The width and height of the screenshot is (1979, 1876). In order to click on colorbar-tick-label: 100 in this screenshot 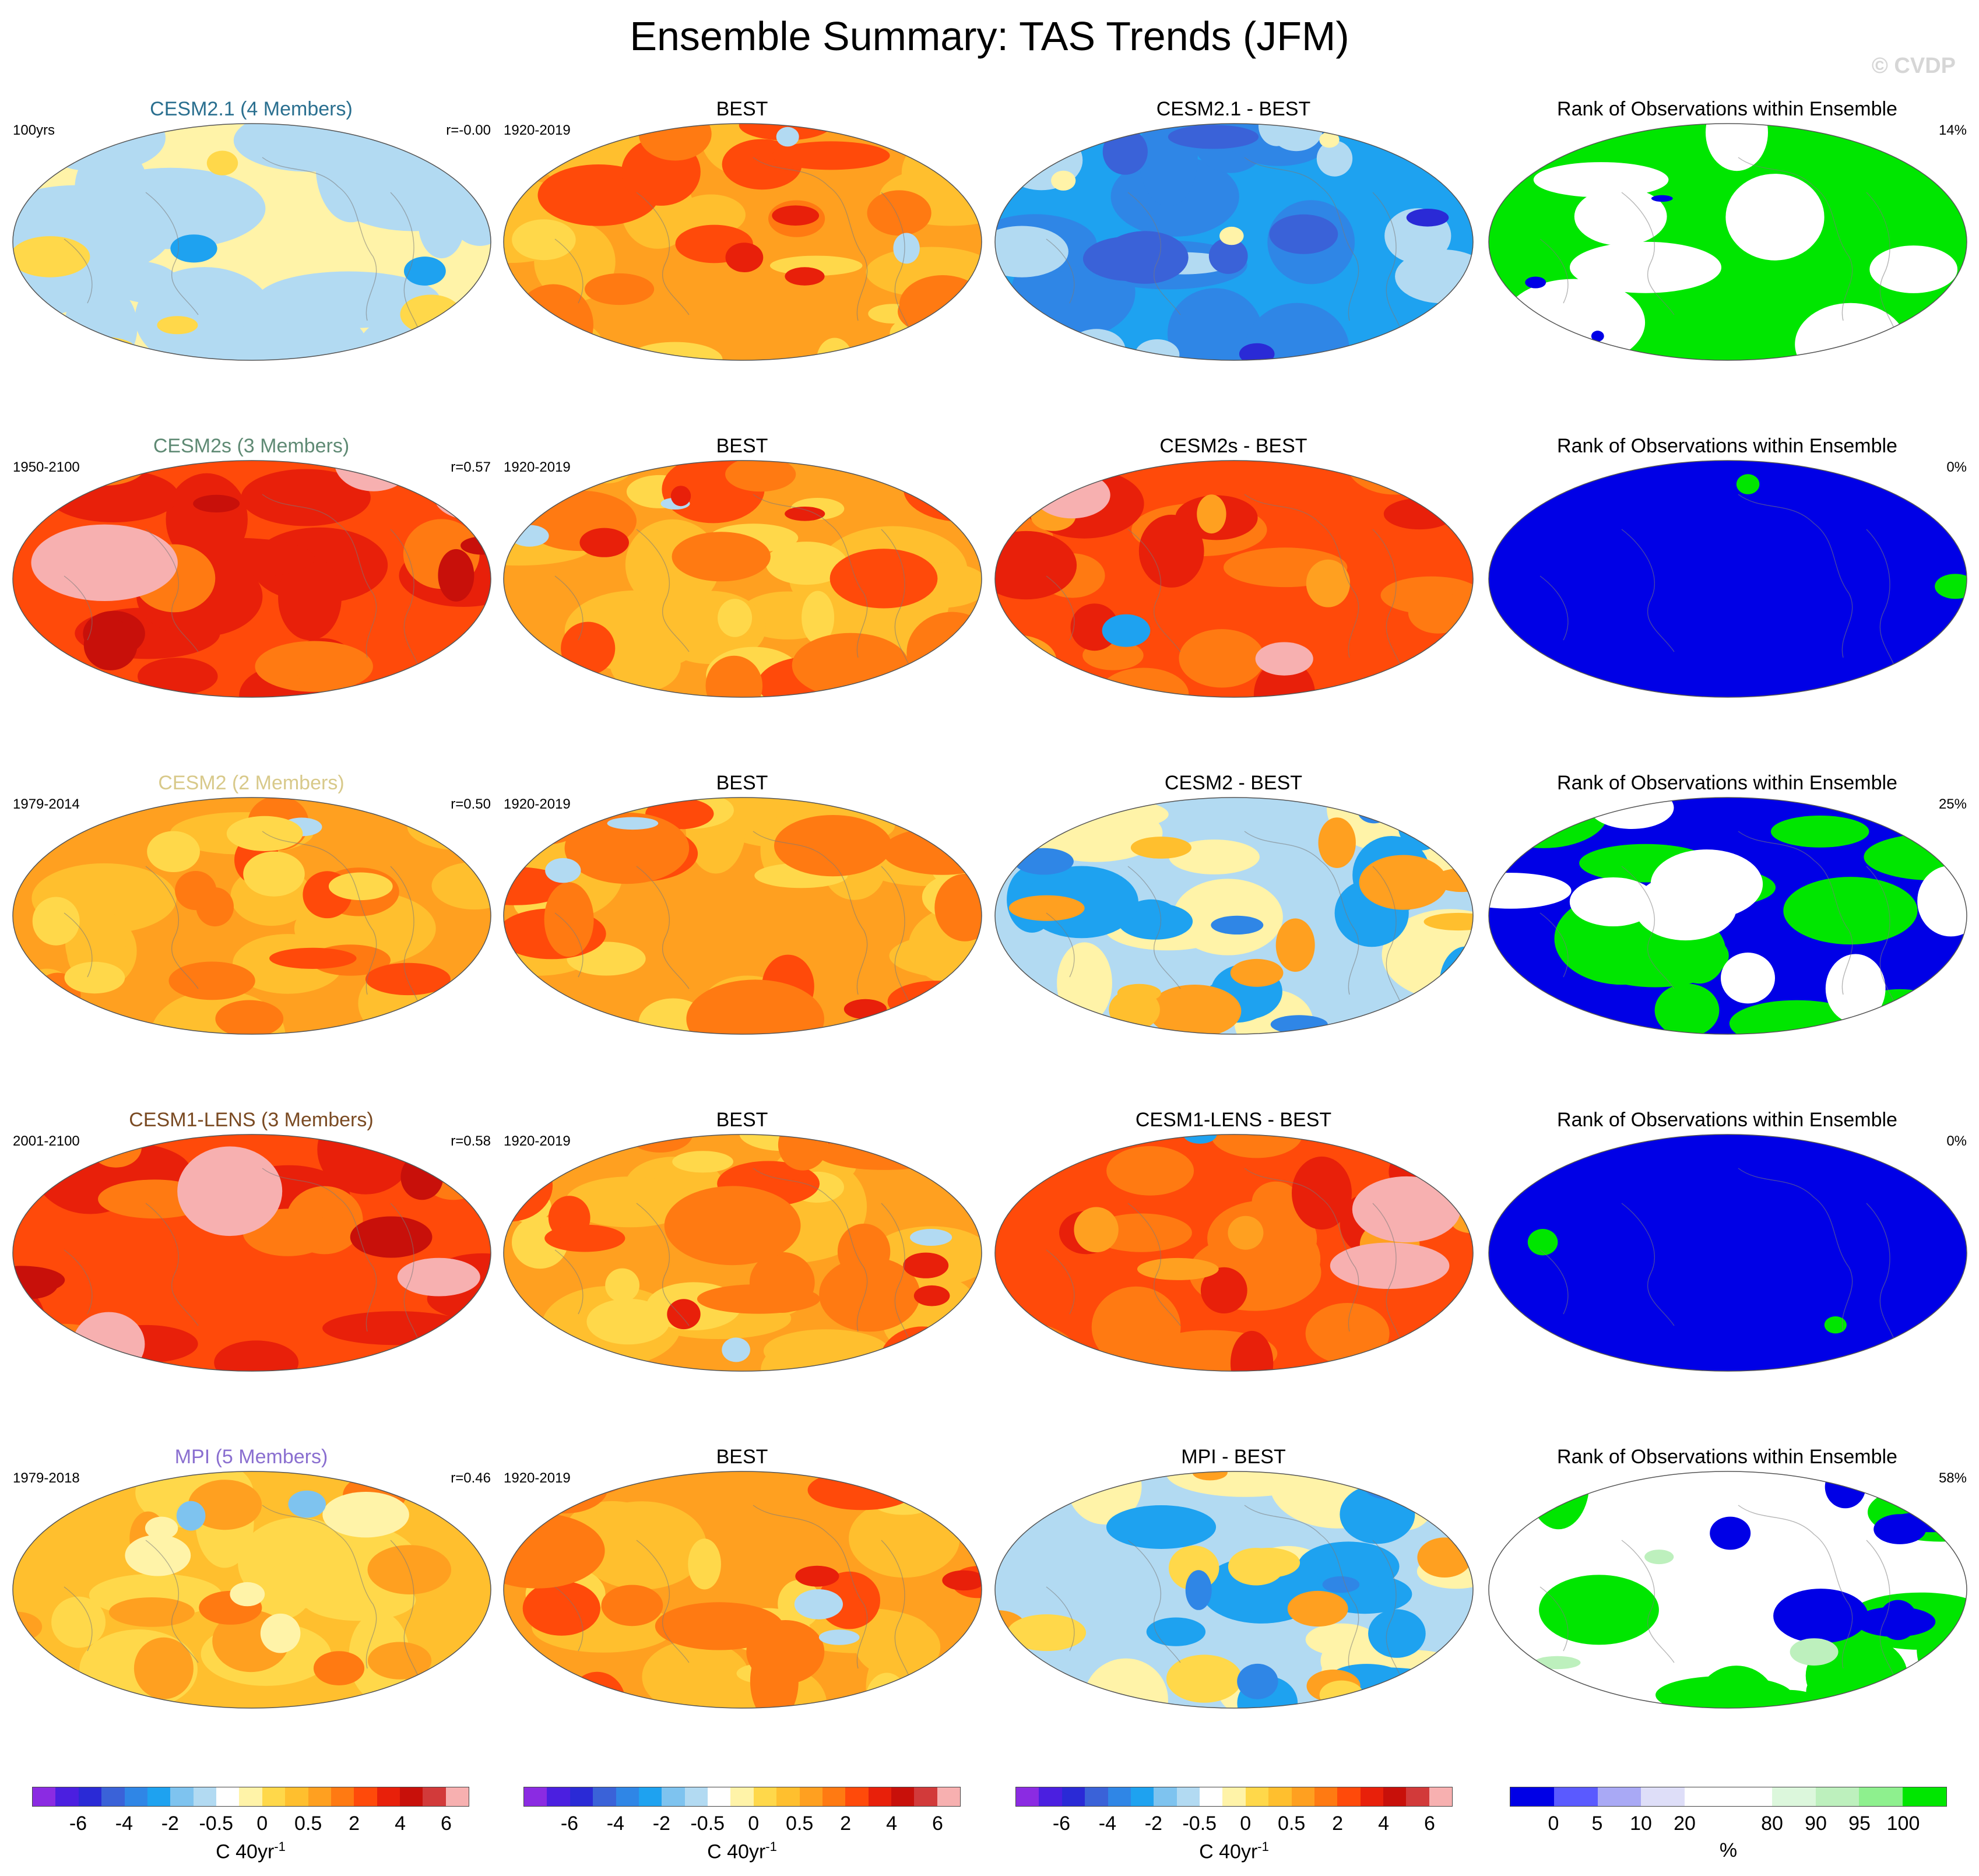, I will do `click(1903, 1823)`.